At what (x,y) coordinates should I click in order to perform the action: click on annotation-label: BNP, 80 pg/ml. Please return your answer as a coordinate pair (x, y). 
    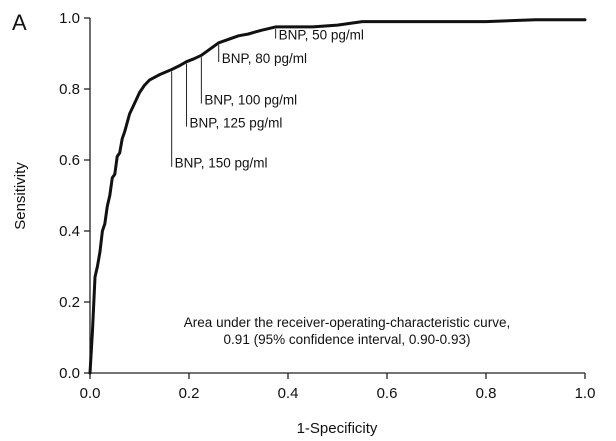
    Looking at the image, I should click on (264, 58).